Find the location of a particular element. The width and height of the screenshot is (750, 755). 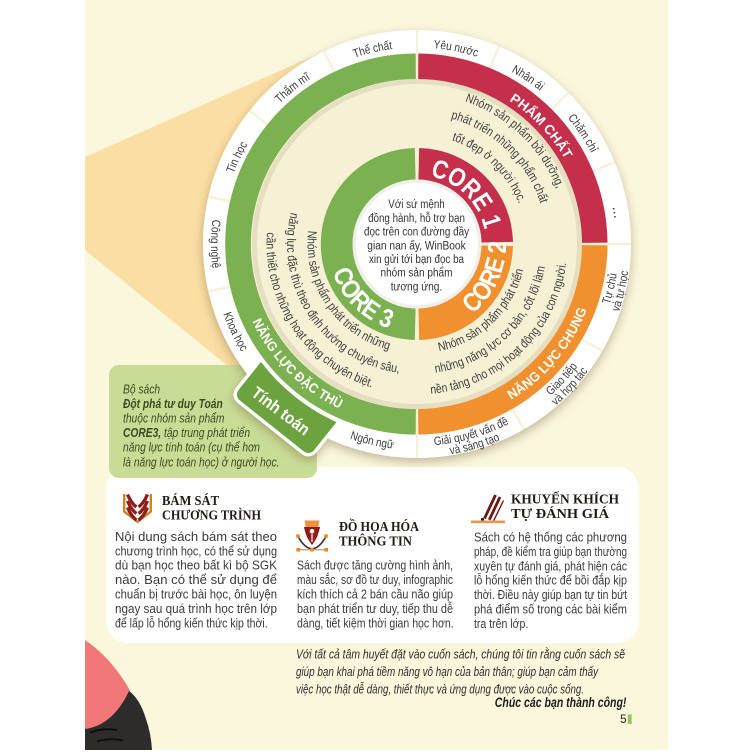

svg-text: đồng hành, hỗ trợ bạn is located at coordinates (416, 218).